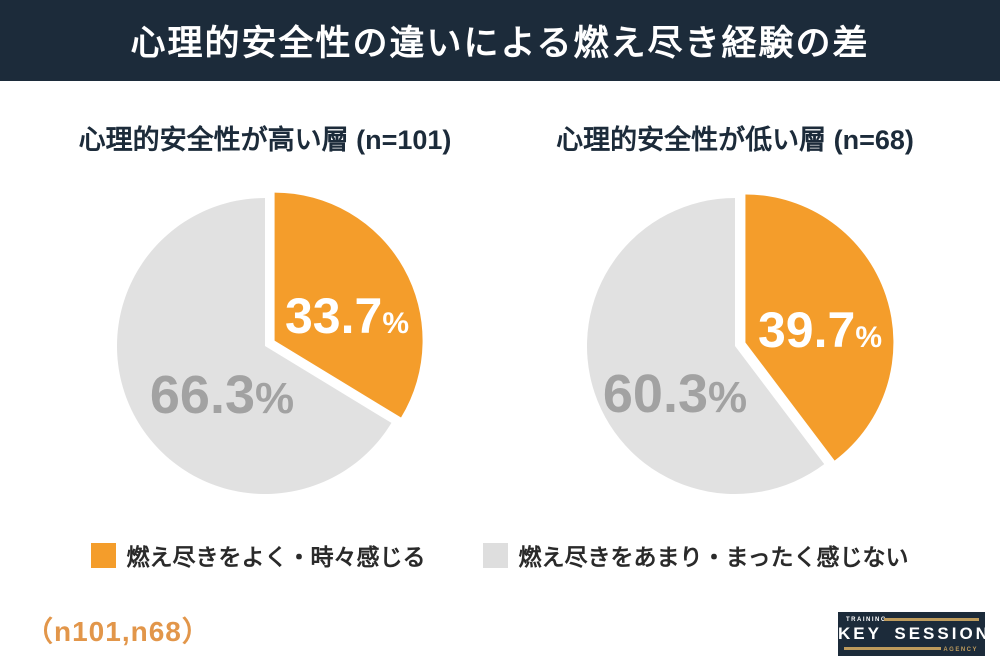 This screenshot has height=666, width=1000. What do you see at coordinates (713, 557) in the screenshot?
I see `legend-label-no-burnout: 燃え尽きをあまり・まったく感じない` at bounding box center [713, 557].